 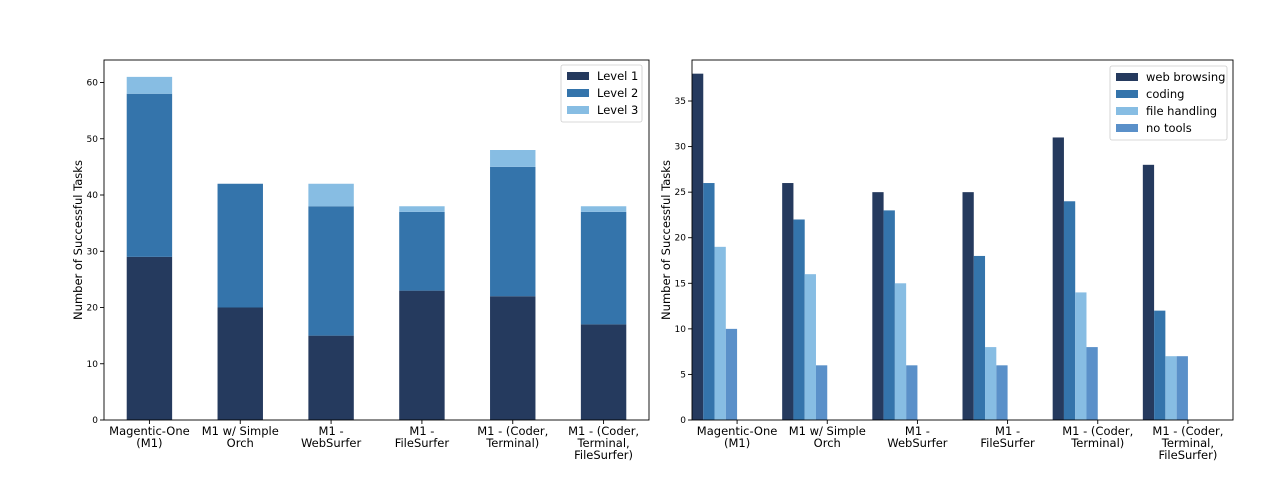 I want to click on y-tick-label: 50, so click(x=93, y=140).